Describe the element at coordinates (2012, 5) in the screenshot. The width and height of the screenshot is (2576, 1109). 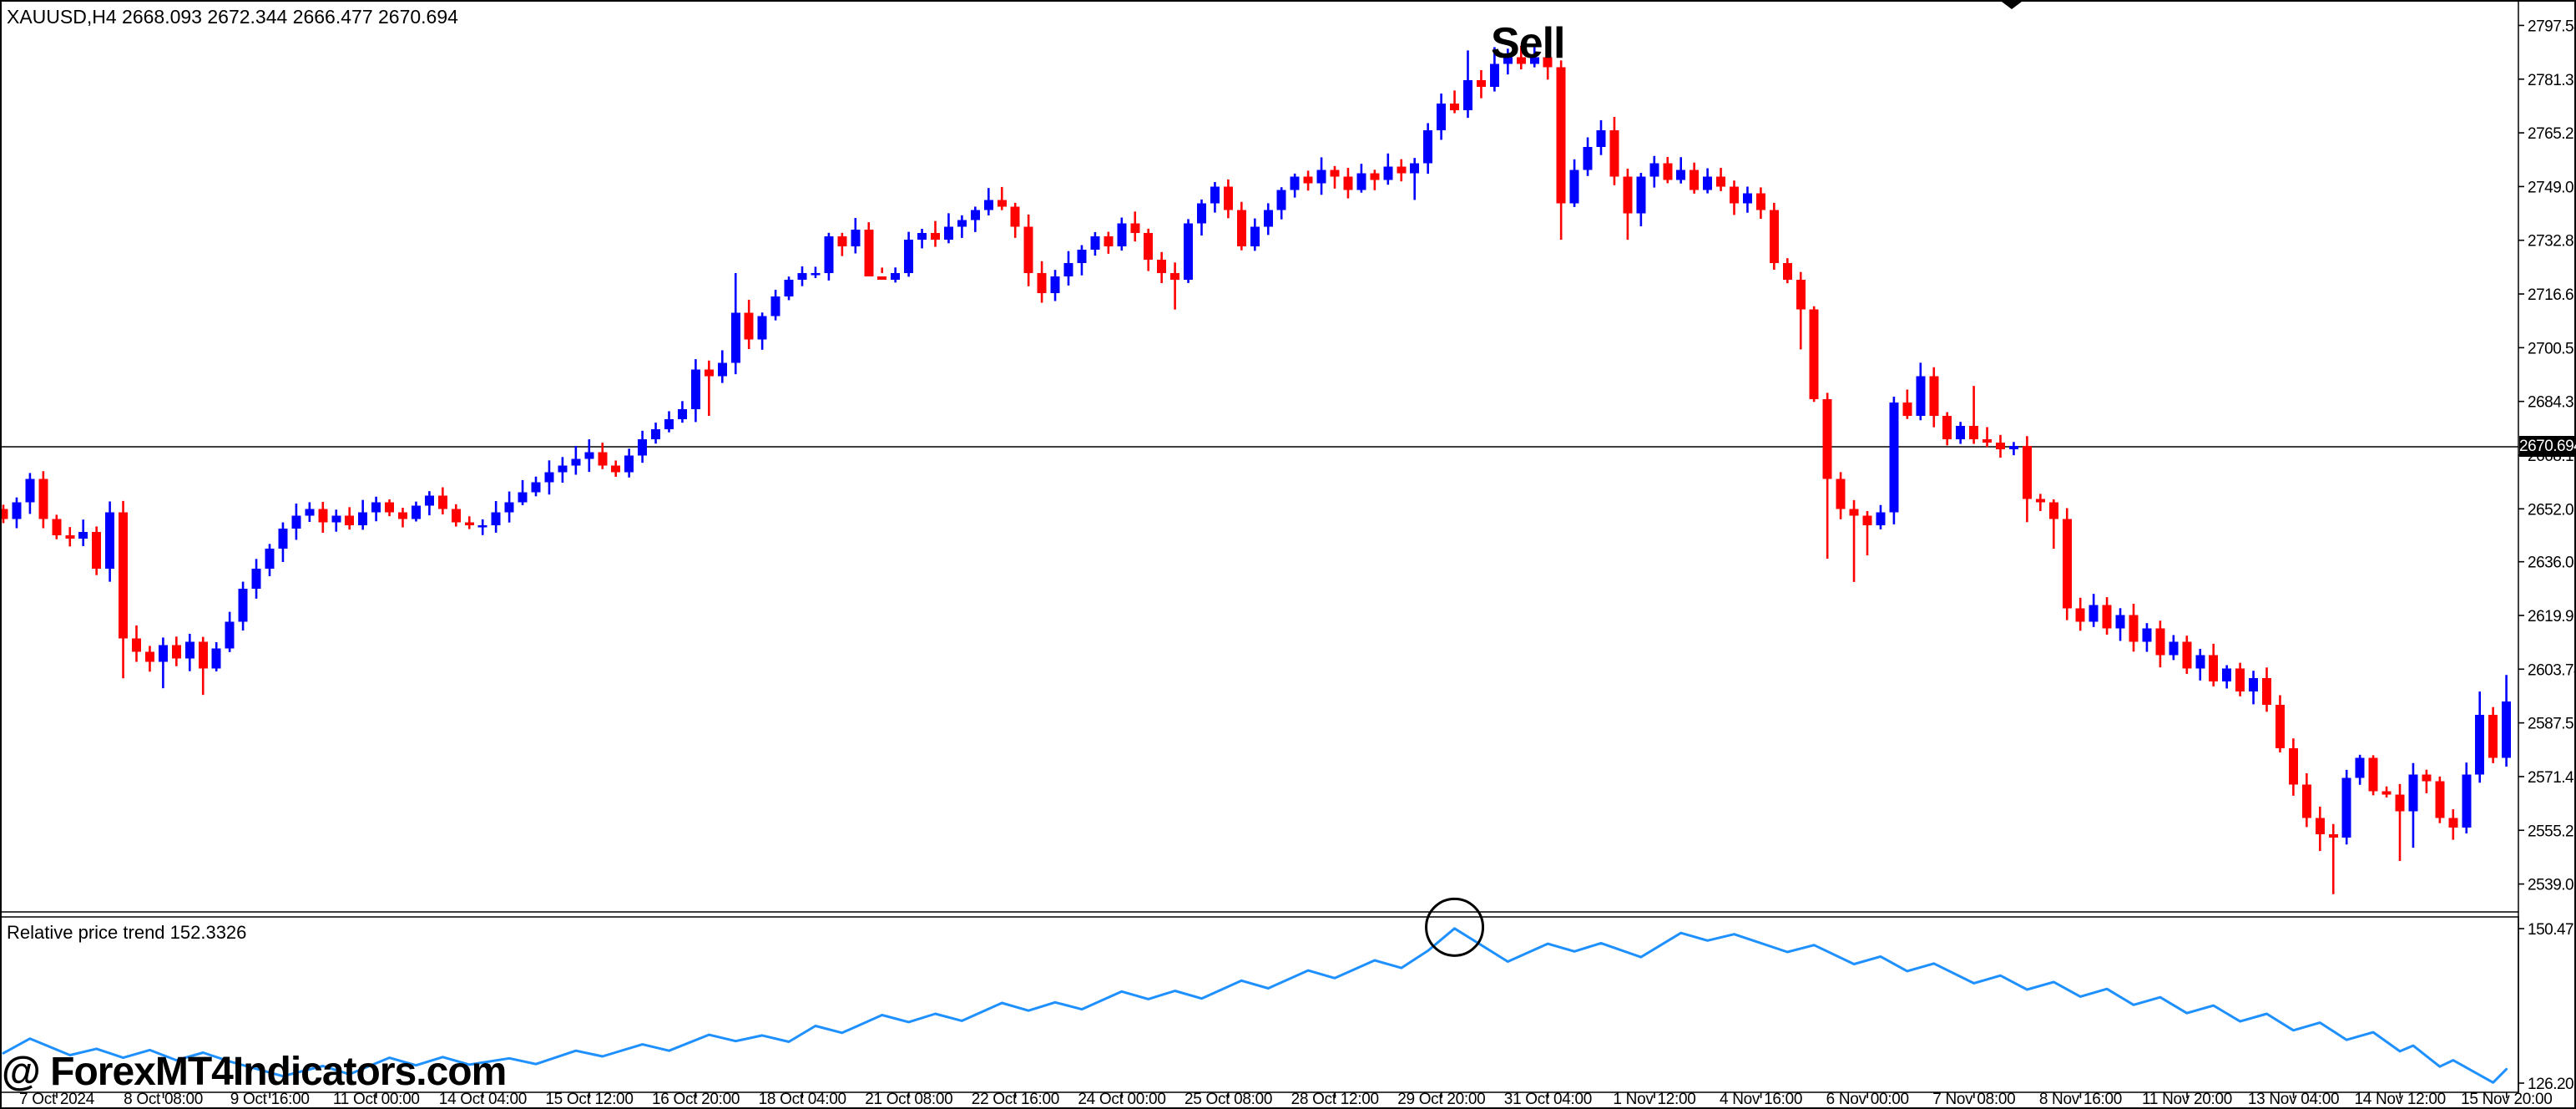
I see `chart-shift-triangle-icon` at that location.